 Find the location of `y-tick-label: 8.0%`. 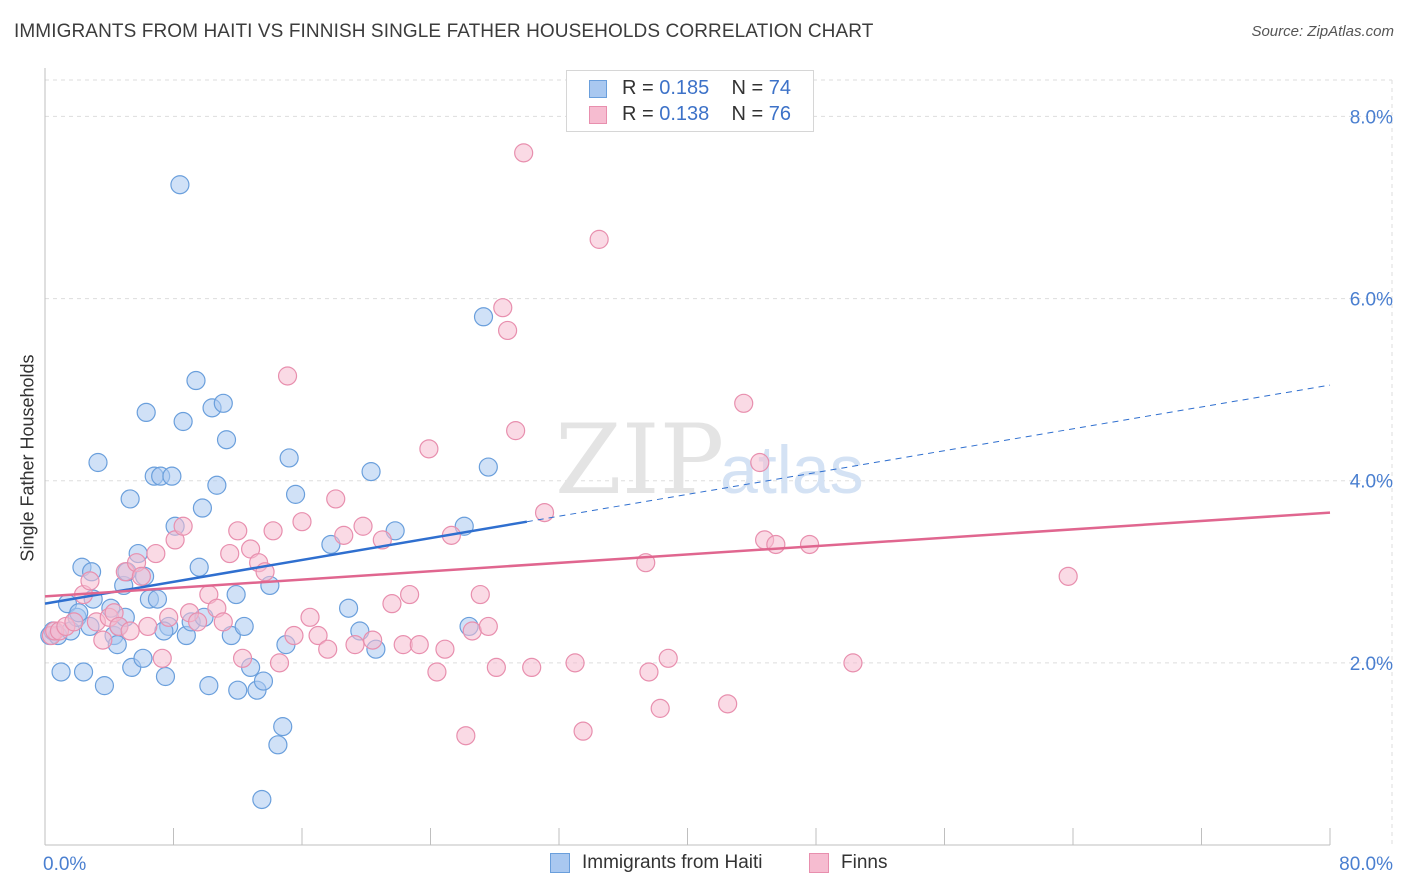

y-tick-label: 8.0% is located at coordinates (1371, 117).